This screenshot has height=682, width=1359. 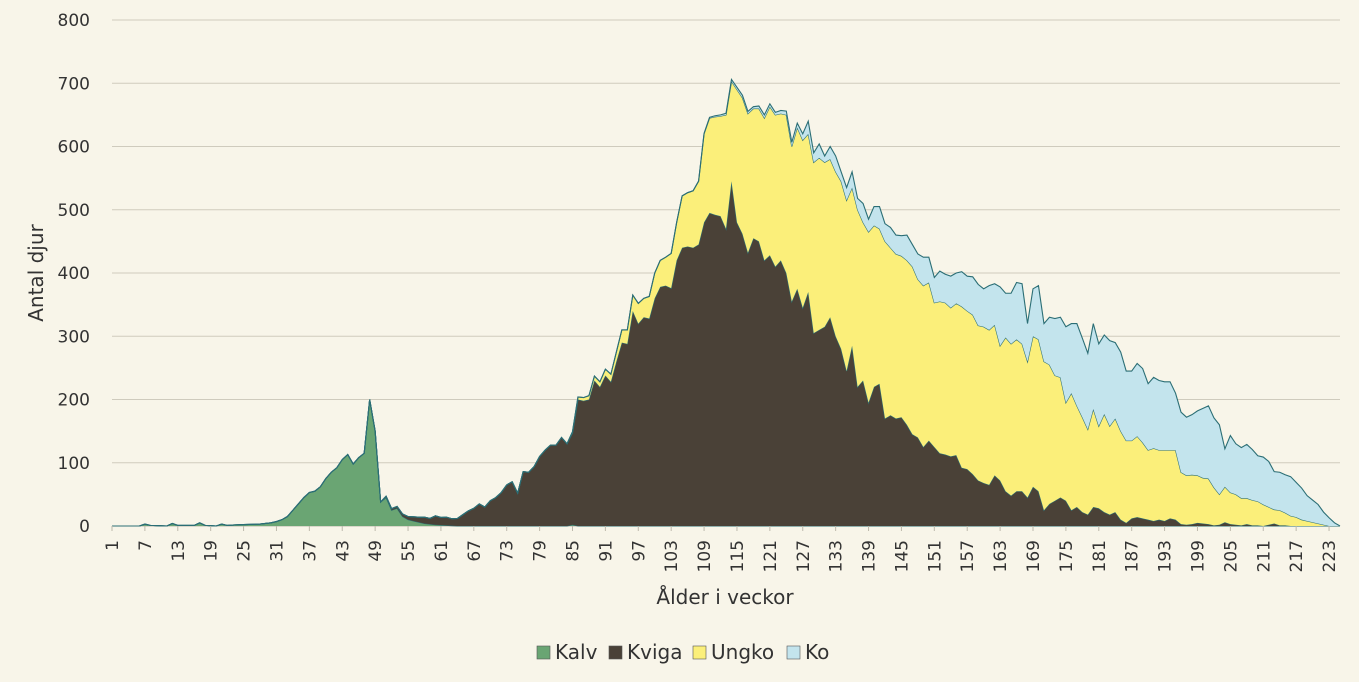 I want to click on y-tick-label: 200, so click(x=74, y=401).